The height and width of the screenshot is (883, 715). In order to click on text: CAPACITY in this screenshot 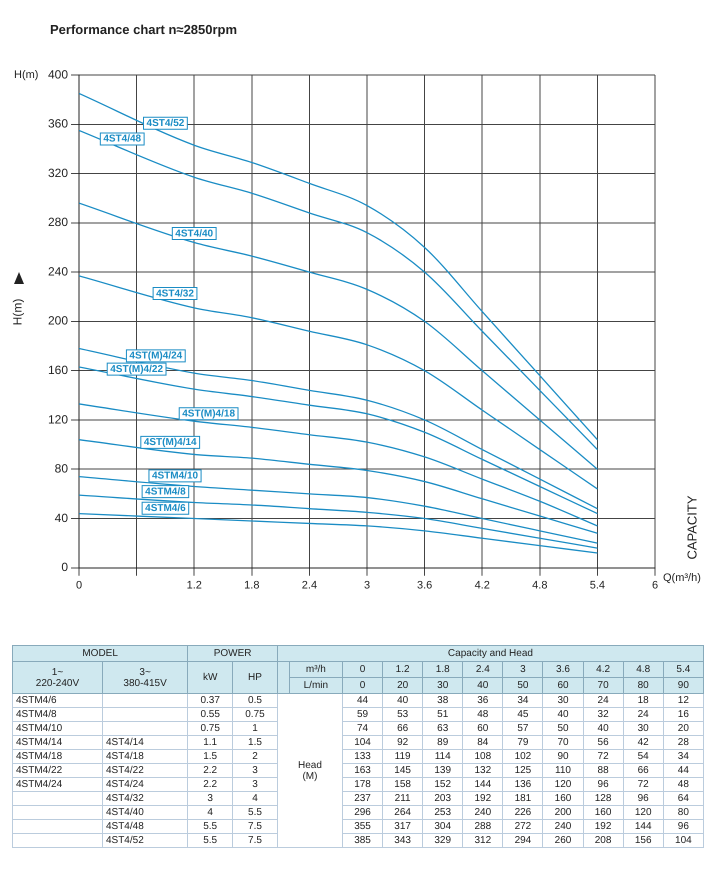, I will do `click(692, 527)`.